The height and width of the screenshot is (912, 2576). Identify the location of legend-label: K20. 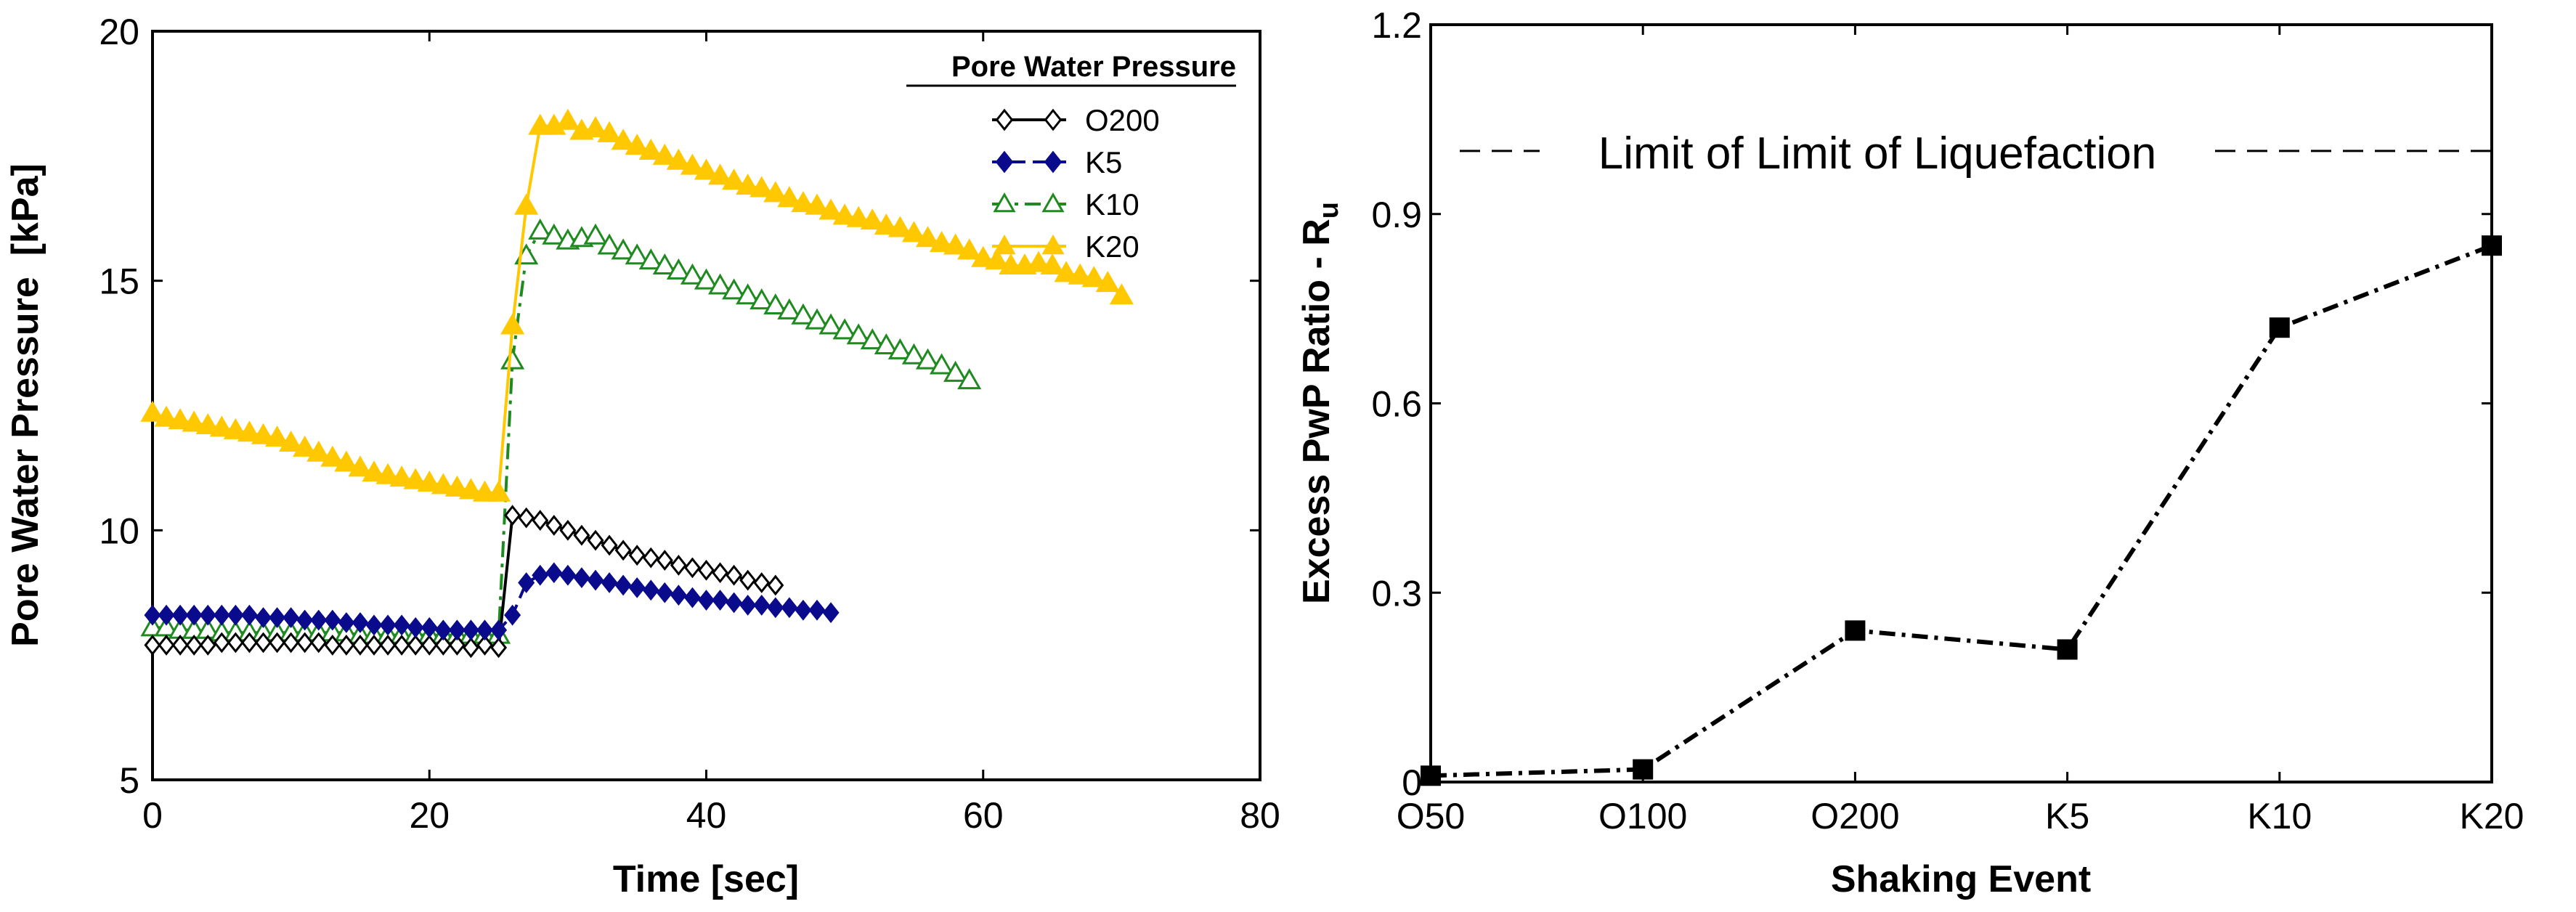
(1112, 246).